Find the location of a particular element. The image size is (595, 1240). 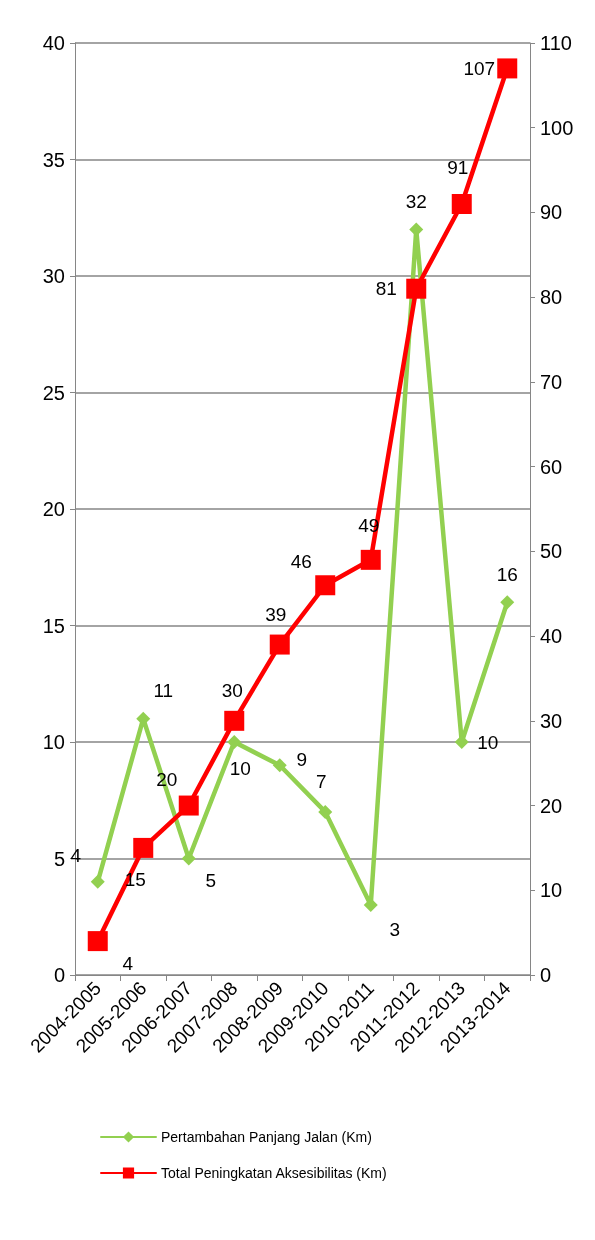

y2-tick-label: 100 is located at coordinates (557, 127).